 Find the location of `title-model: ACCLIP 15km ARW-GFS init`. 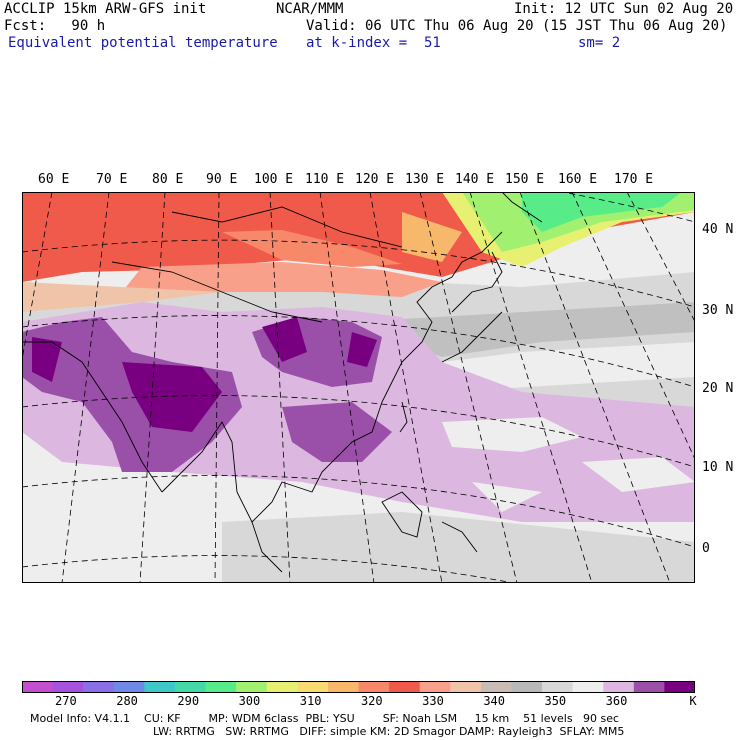

title-model: ACCLIP 15km ARW-GFS init is located at coordinates (105, 9).